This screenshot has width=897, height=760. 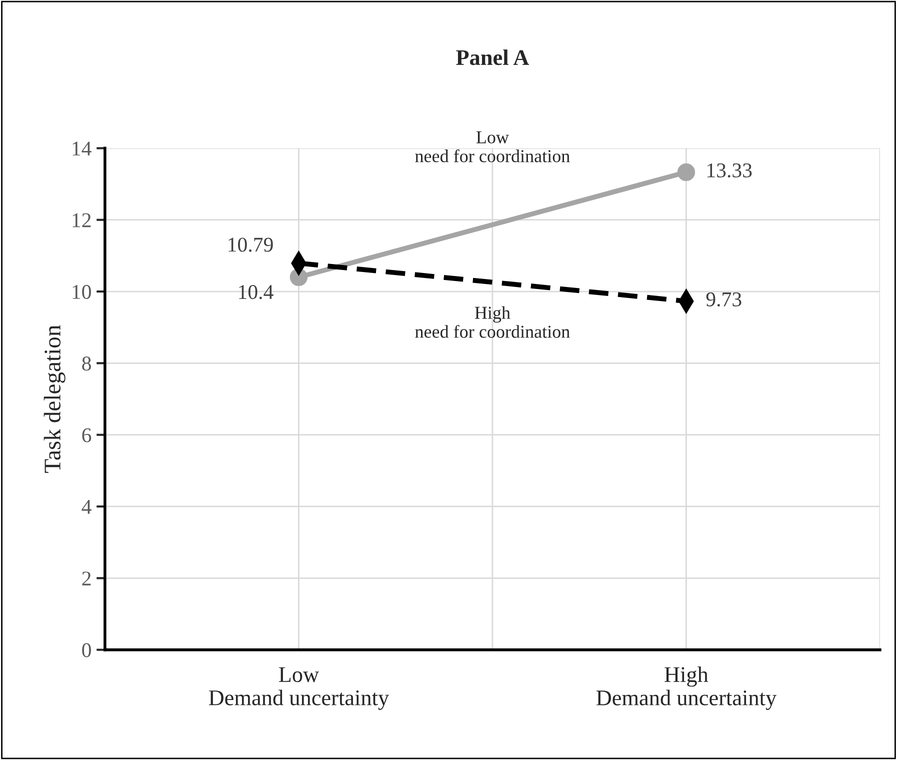 I want to click on y-tick-label: 6, so click(x=87, y=435).